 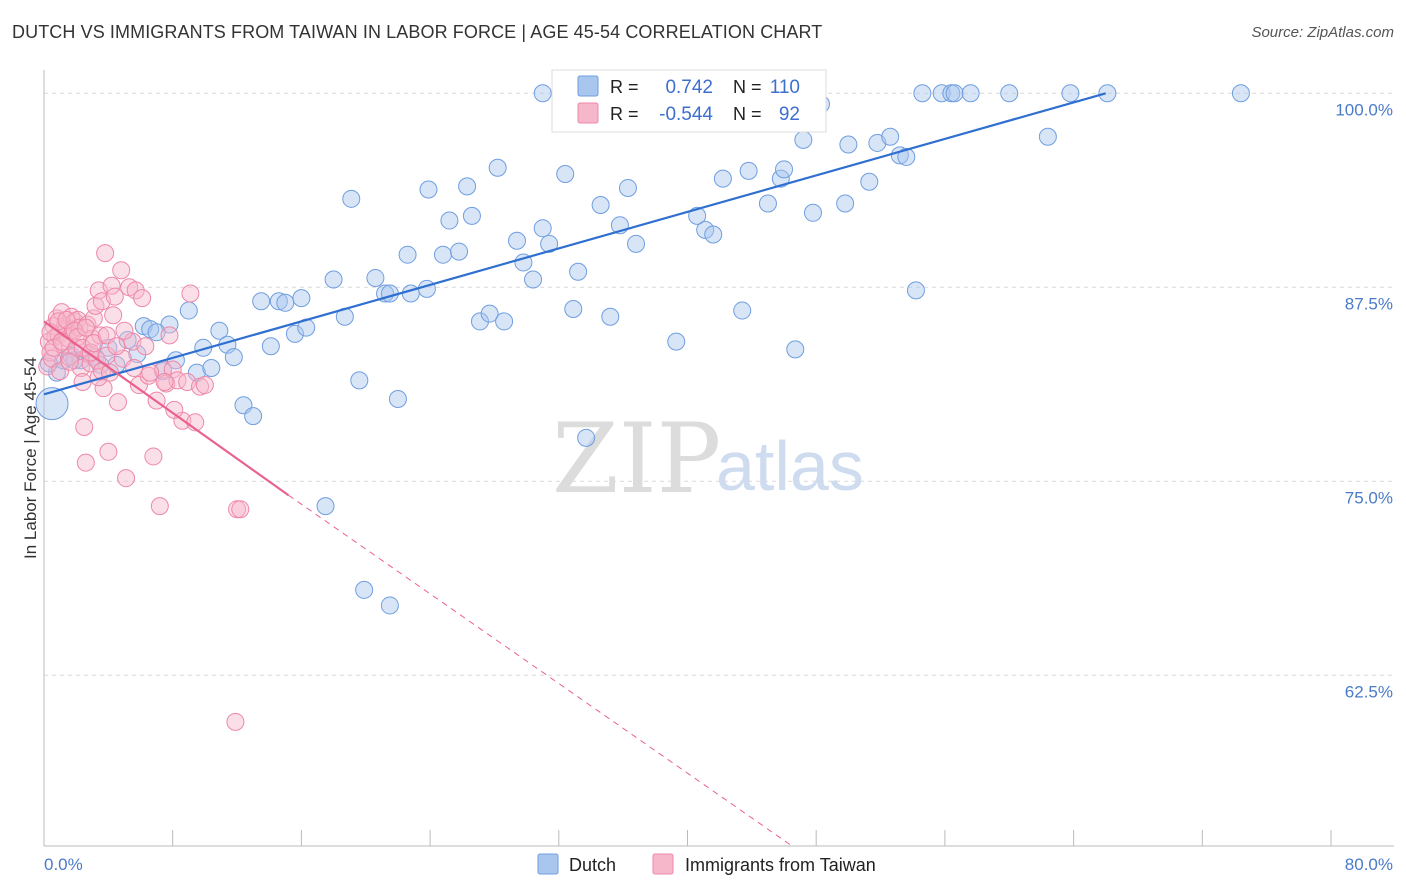 What do you see at coordinates (588, 86) in the screenshot?
I see `legend-swatch-dutch` at bounding box center [588, 86].